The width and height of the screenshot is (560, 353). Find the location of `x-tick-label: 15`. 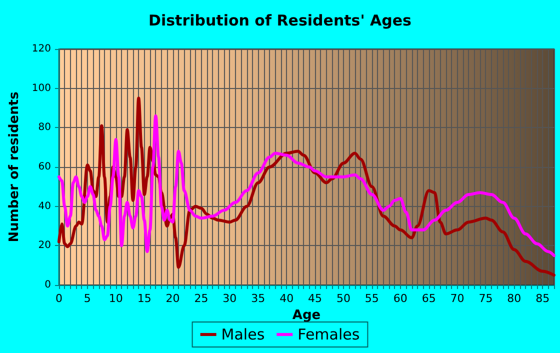

x-tick-label: 15 is located at coordinates (144, 298).